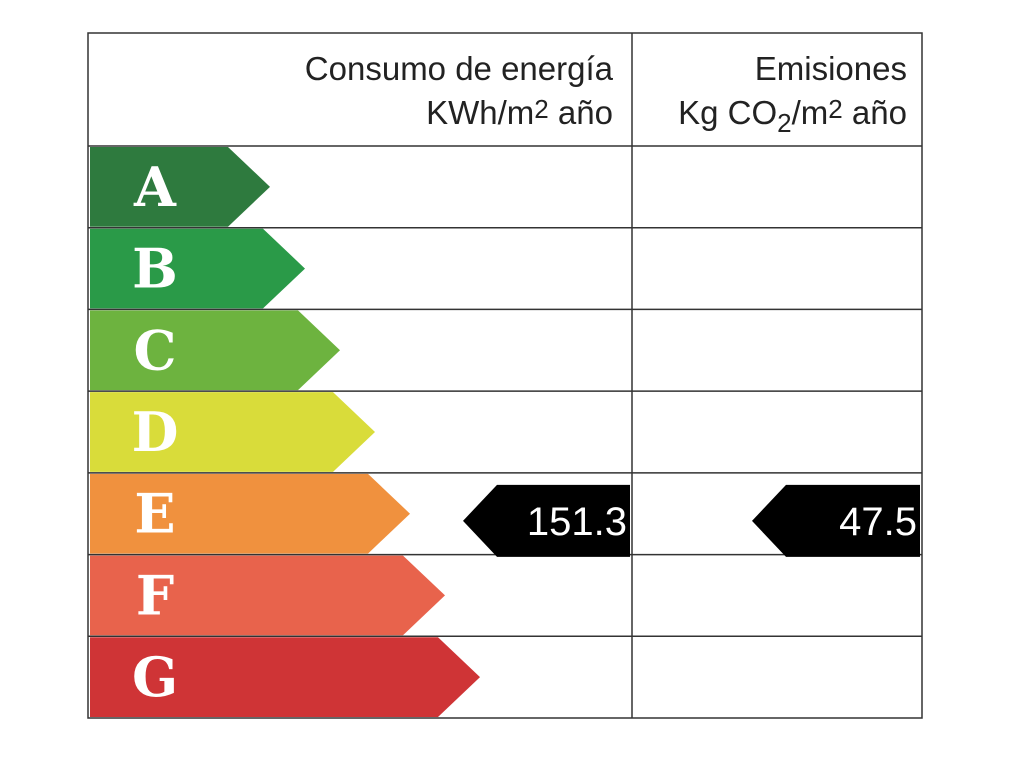 This screenshot has width=1020, height=765. What do you see at coordinates (727, 112) in the screenshot?
I see `unit-part: Kg CO` at bounding box center [727, 112].